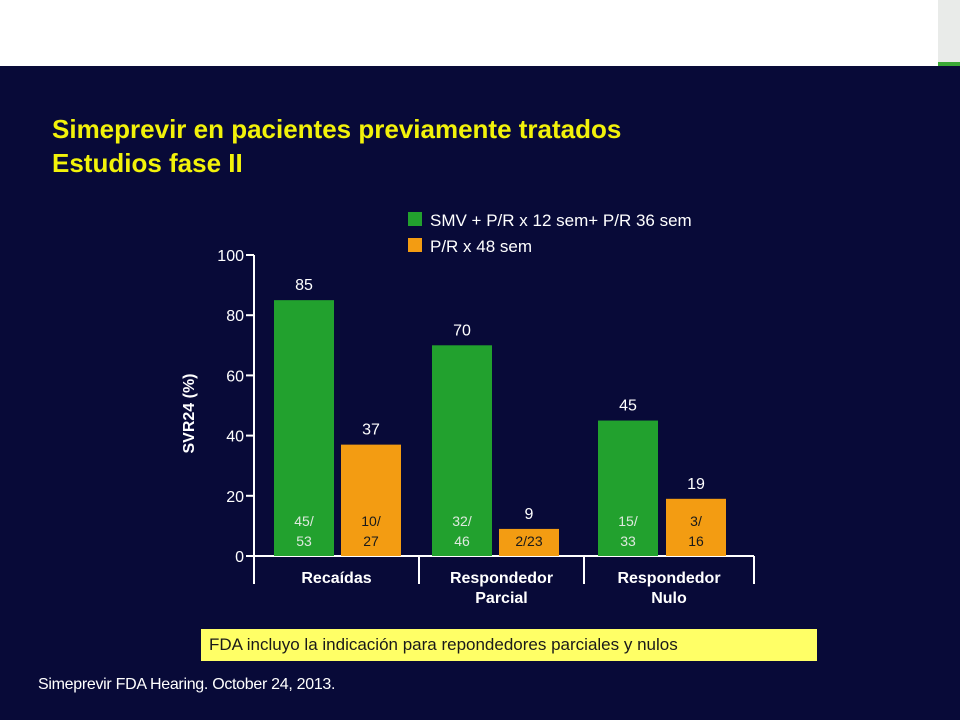  I want to click on bar-count-label: 33, so click(628, 541).